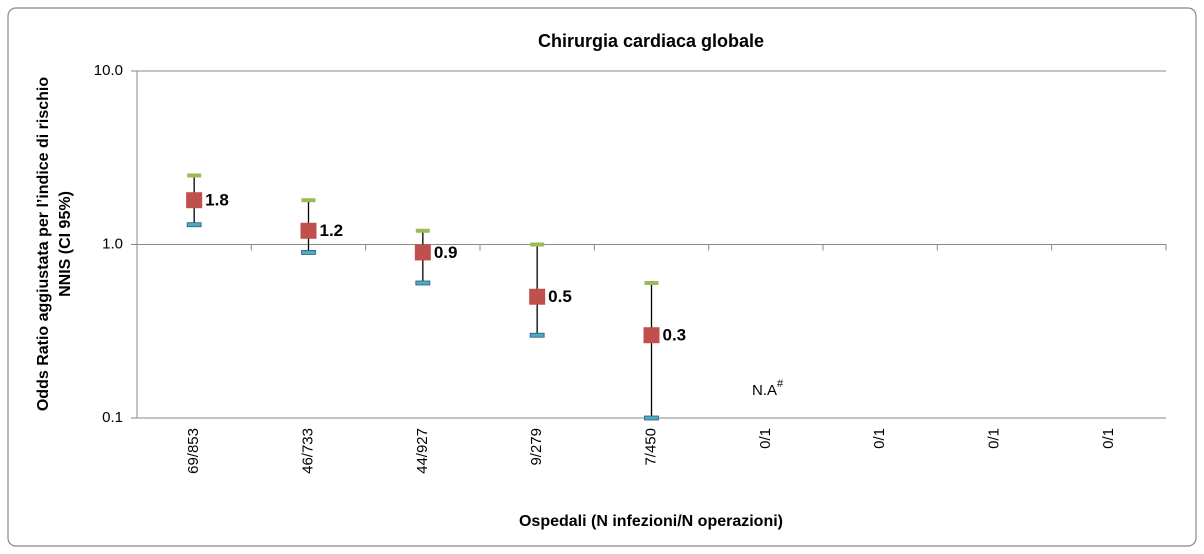 The width and height of the screenshot is (1204, 554). Describe the element at coordinates (650, 447) in the screenshot. I see `x-tick-label: 7/450` at that location.